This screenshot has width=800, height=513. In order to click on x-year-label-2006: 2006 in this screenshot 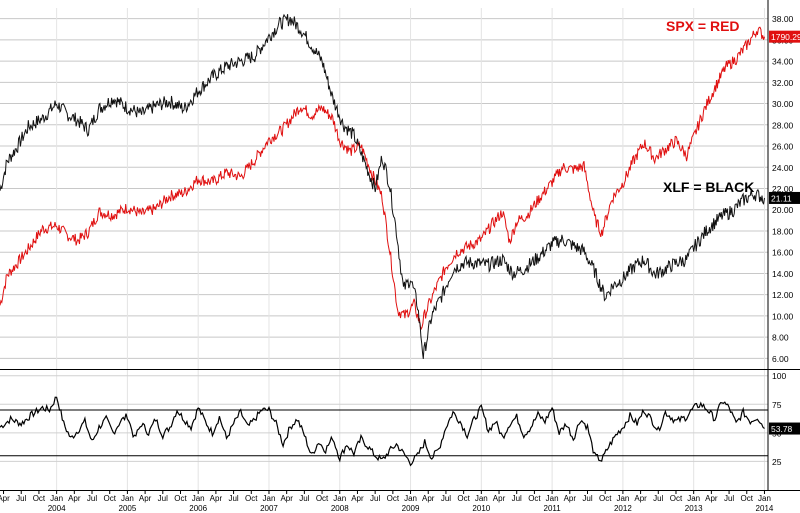, I will do `click(198, 508)`.